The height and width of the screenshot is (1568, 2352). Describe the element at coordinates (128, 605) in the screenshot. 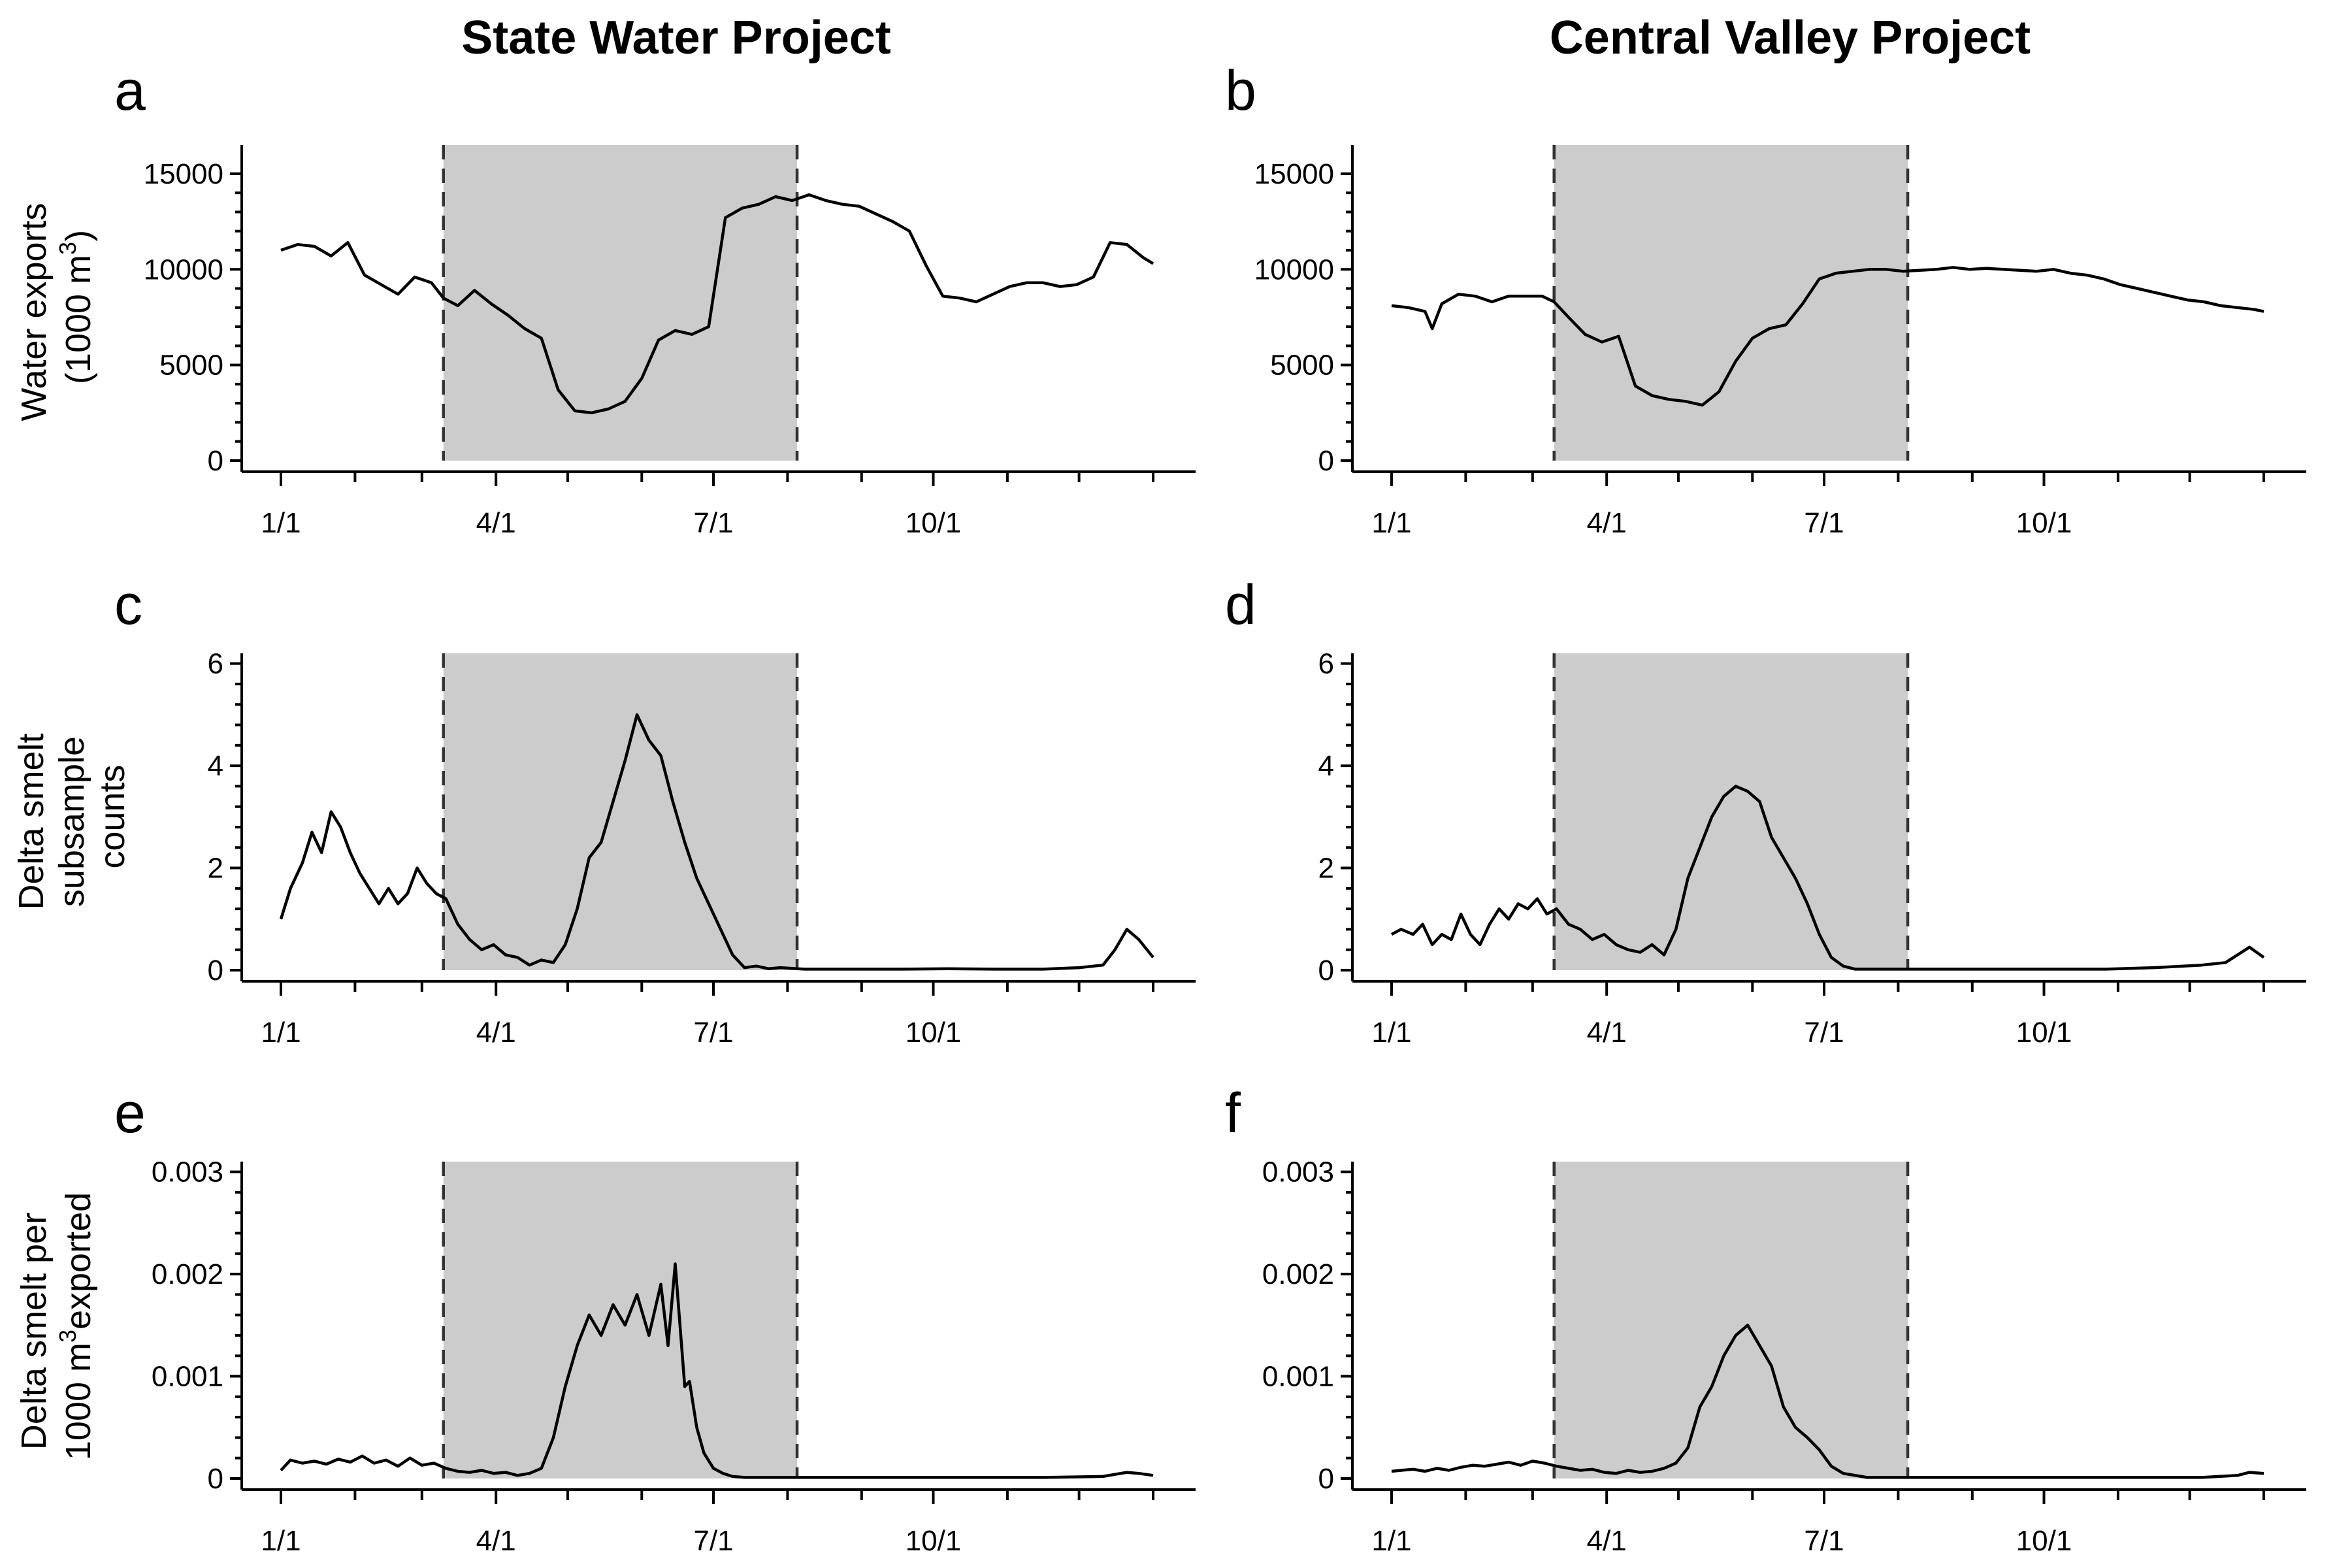

I see `panel-letter: c` at that location.